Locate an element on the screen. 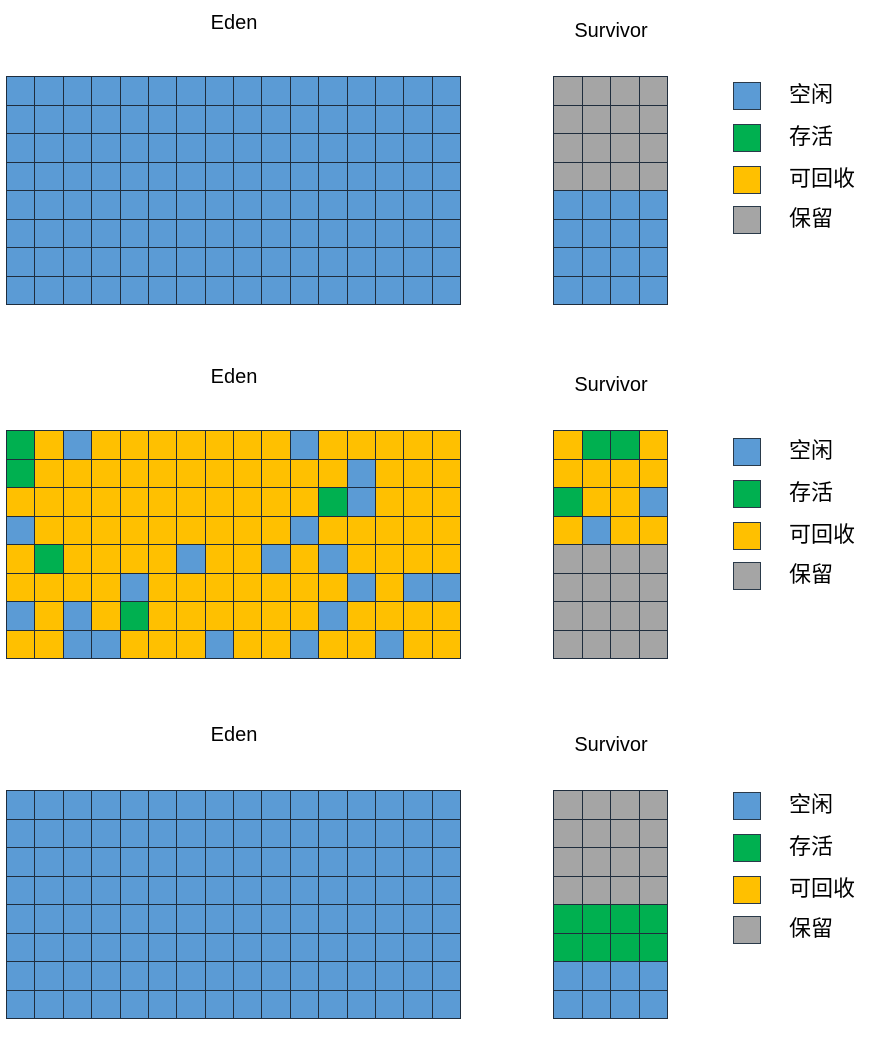 Image resolution: width=874 pixels, height=1054 pixels. legend-label: 保留 is located at coordinates (811, 929).